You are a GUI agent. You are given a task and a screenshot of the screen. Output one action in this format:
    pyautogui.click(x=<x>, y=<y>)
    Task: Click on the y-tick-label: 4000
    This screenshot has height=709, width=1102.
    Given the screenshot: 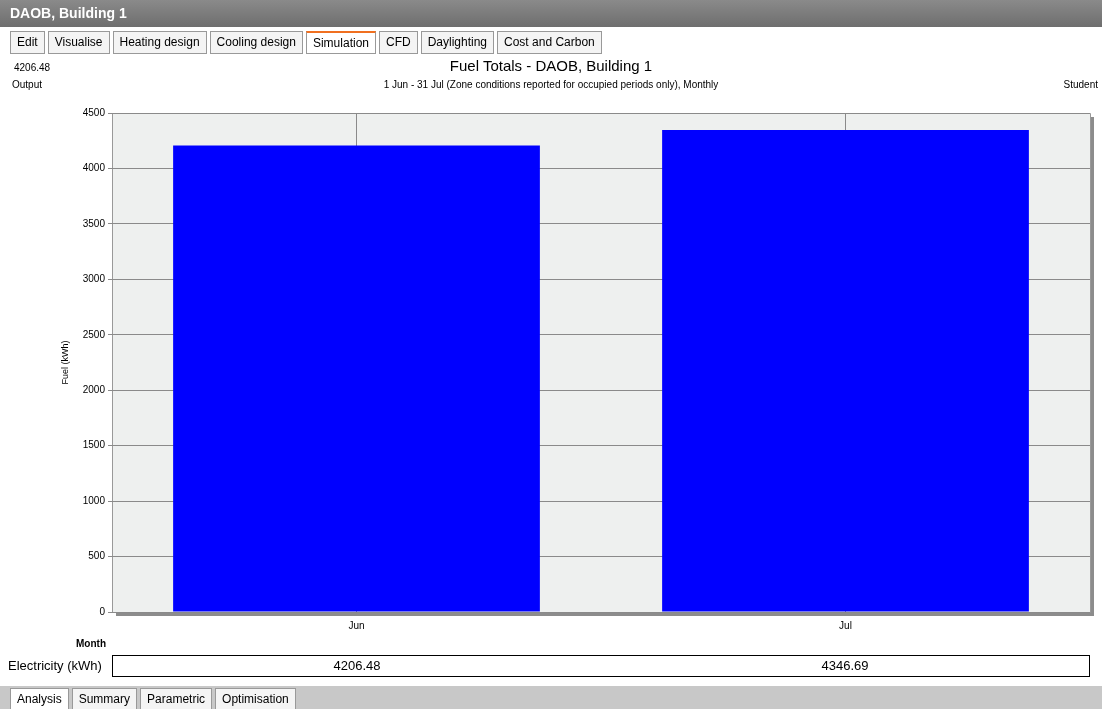 What is the action you would take?
    pyautogui.click(x=94, y=168)
    